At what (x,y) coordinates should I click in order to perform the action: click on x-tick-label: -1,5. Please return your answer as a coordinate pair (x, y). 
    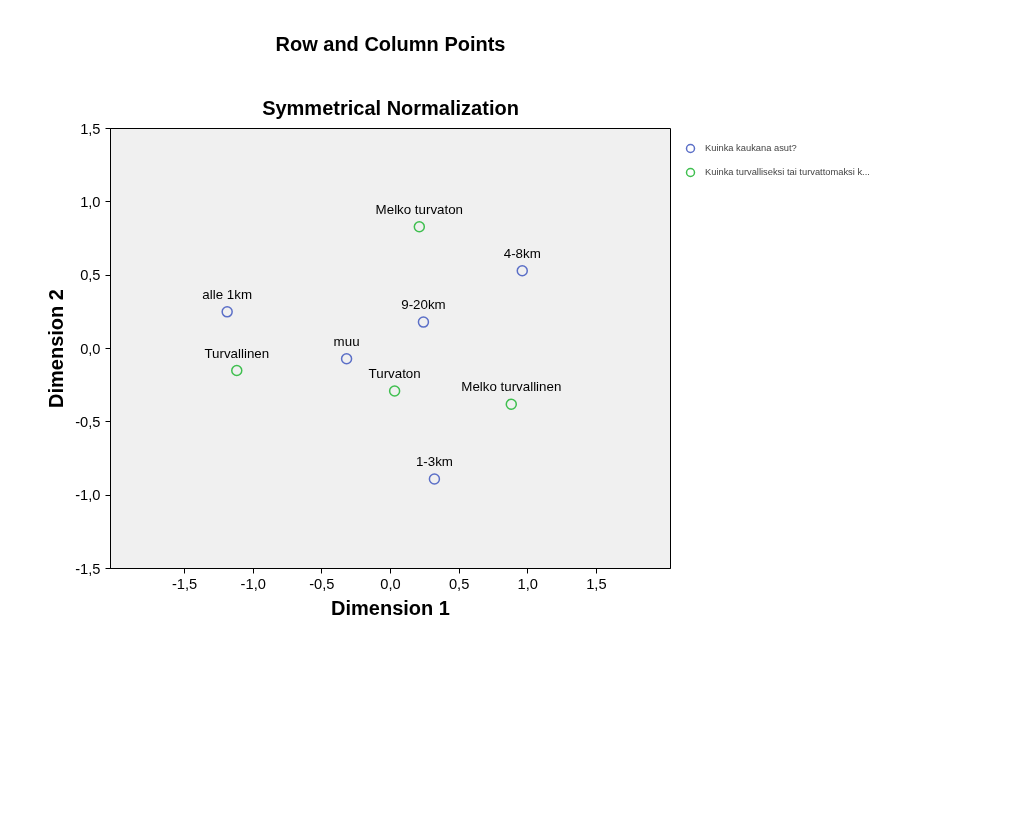
    Looking at the image, I should click on (184, 583).